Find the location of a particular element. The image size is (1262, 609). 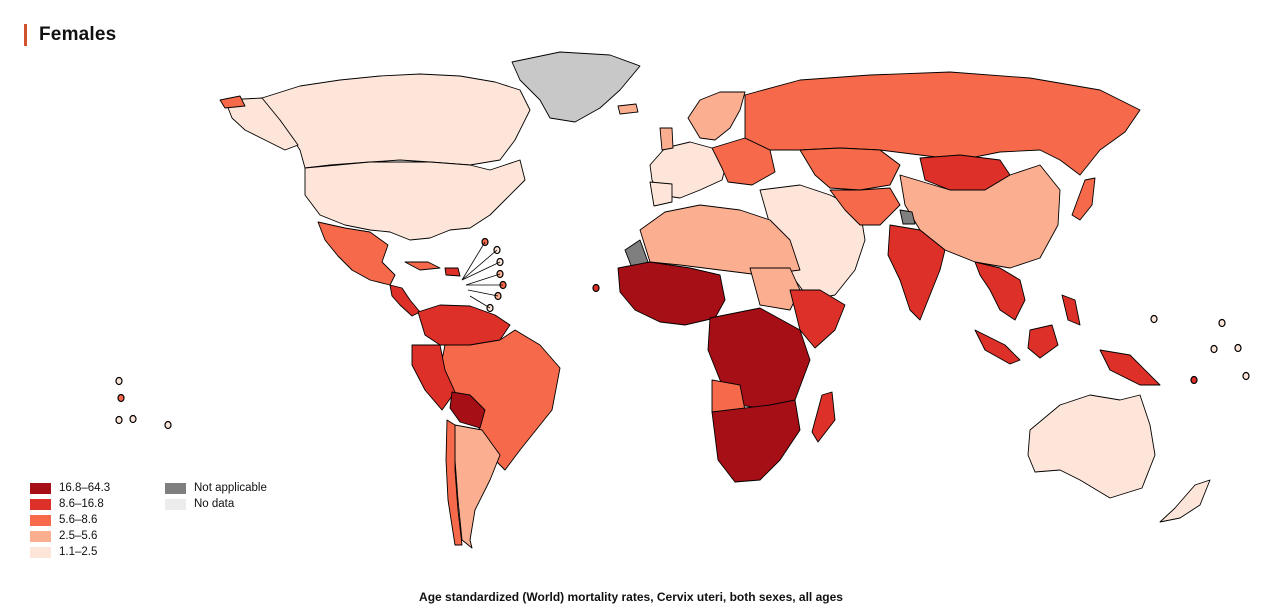

legend-other-label: Not applicable is located at coordinates (230, 488).